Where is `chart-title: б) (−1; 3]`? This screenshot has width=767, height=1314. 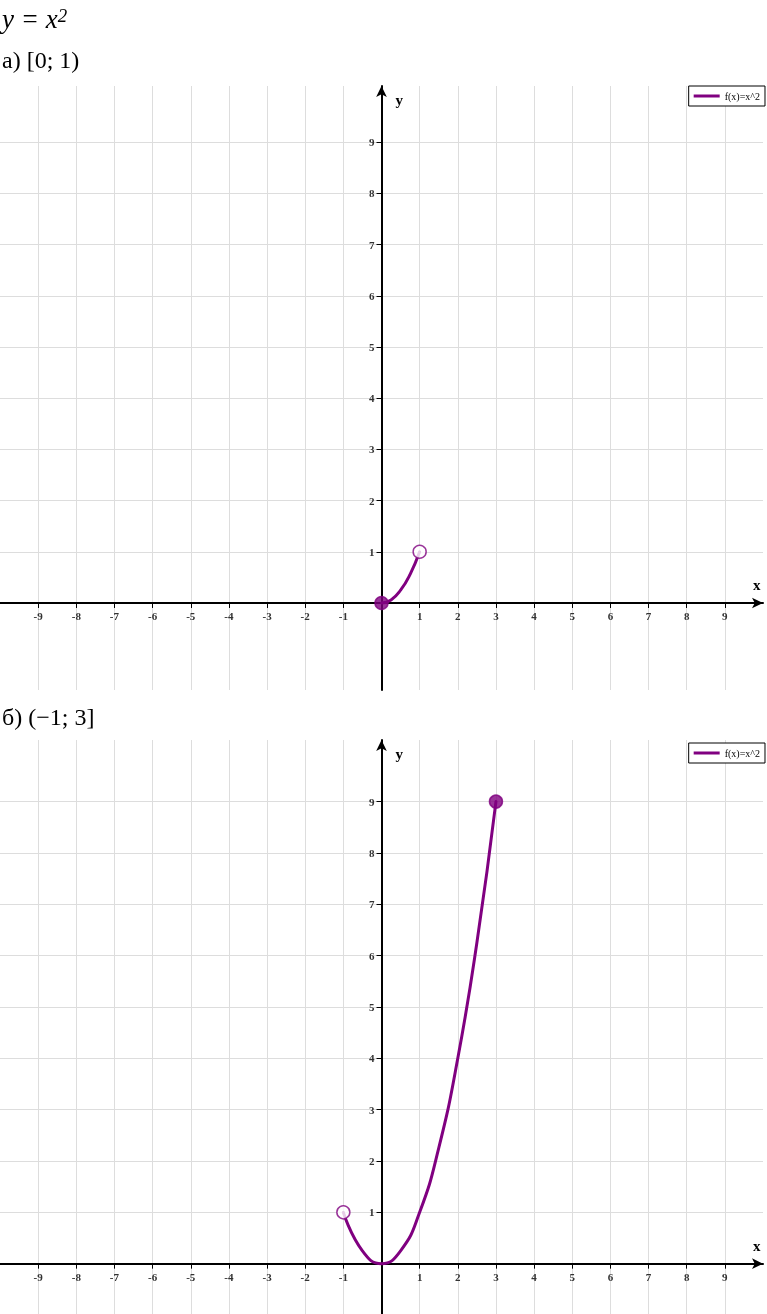 chart-title: б) (−1; 3] is located at coordinates (48, 717).